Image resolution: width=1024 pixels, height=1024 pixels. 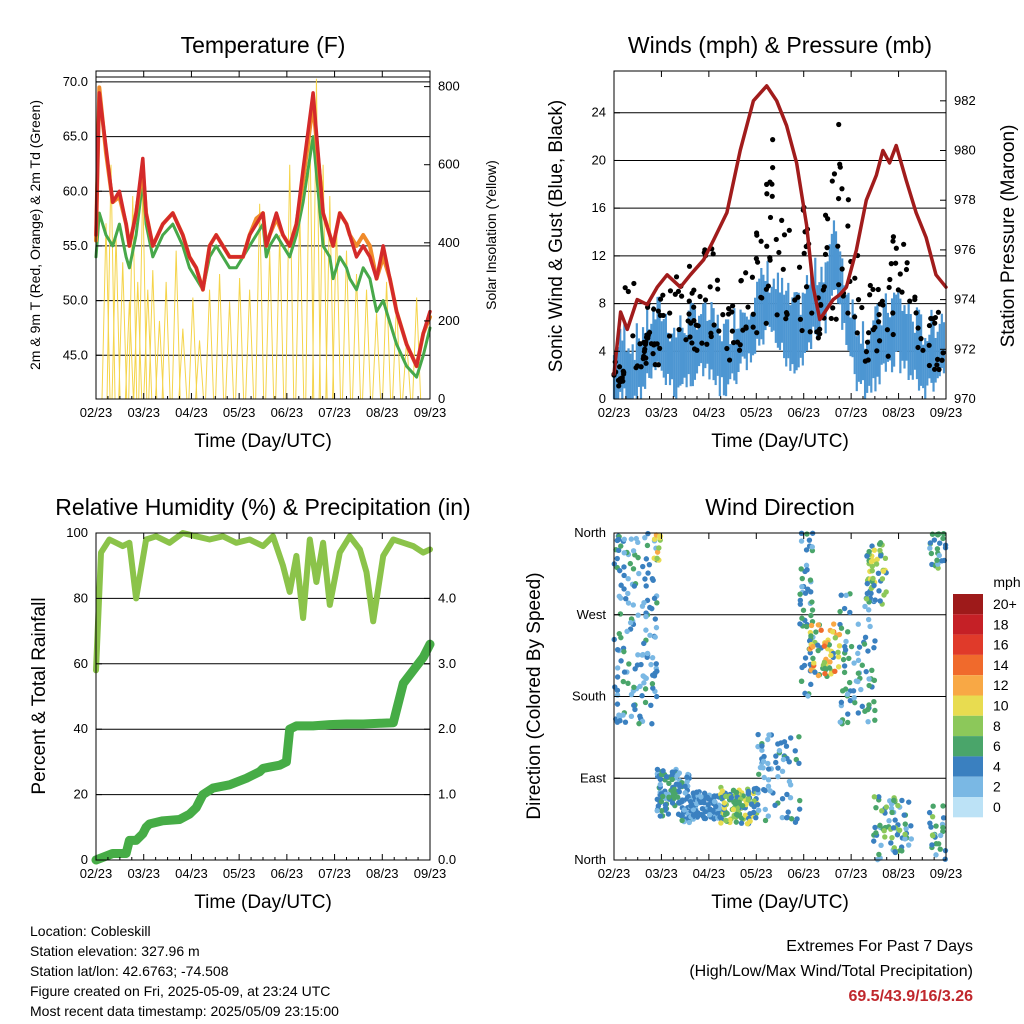 I want to click on p1-y-tick-label: 55.0, so click(x=75, y=245).